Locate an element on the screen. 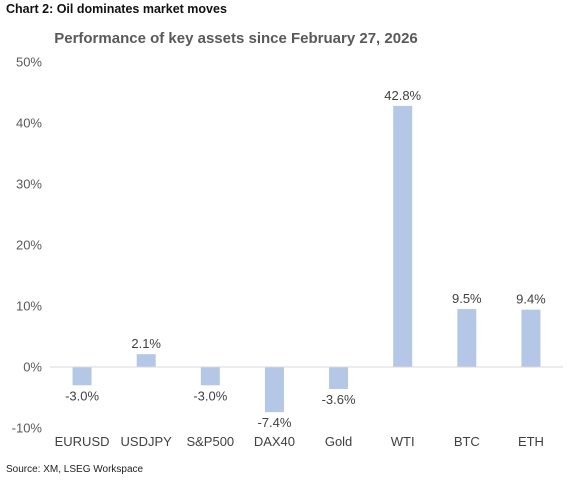 This screenshot has height=481, width=568. source-note: Source: XM, LSEG Workspace is located at coordinates (75, 469).